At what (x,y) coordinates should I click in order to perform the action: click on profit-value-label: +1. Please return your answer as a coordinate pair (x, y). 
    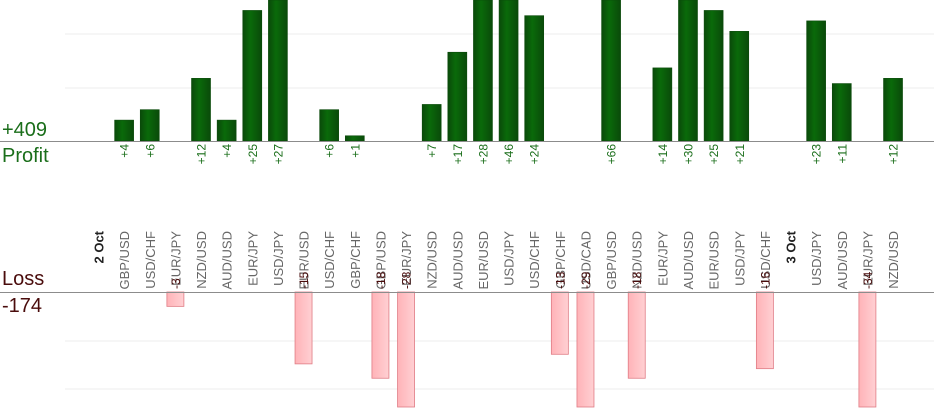
    Looking at the image, I should click on (355, 151).